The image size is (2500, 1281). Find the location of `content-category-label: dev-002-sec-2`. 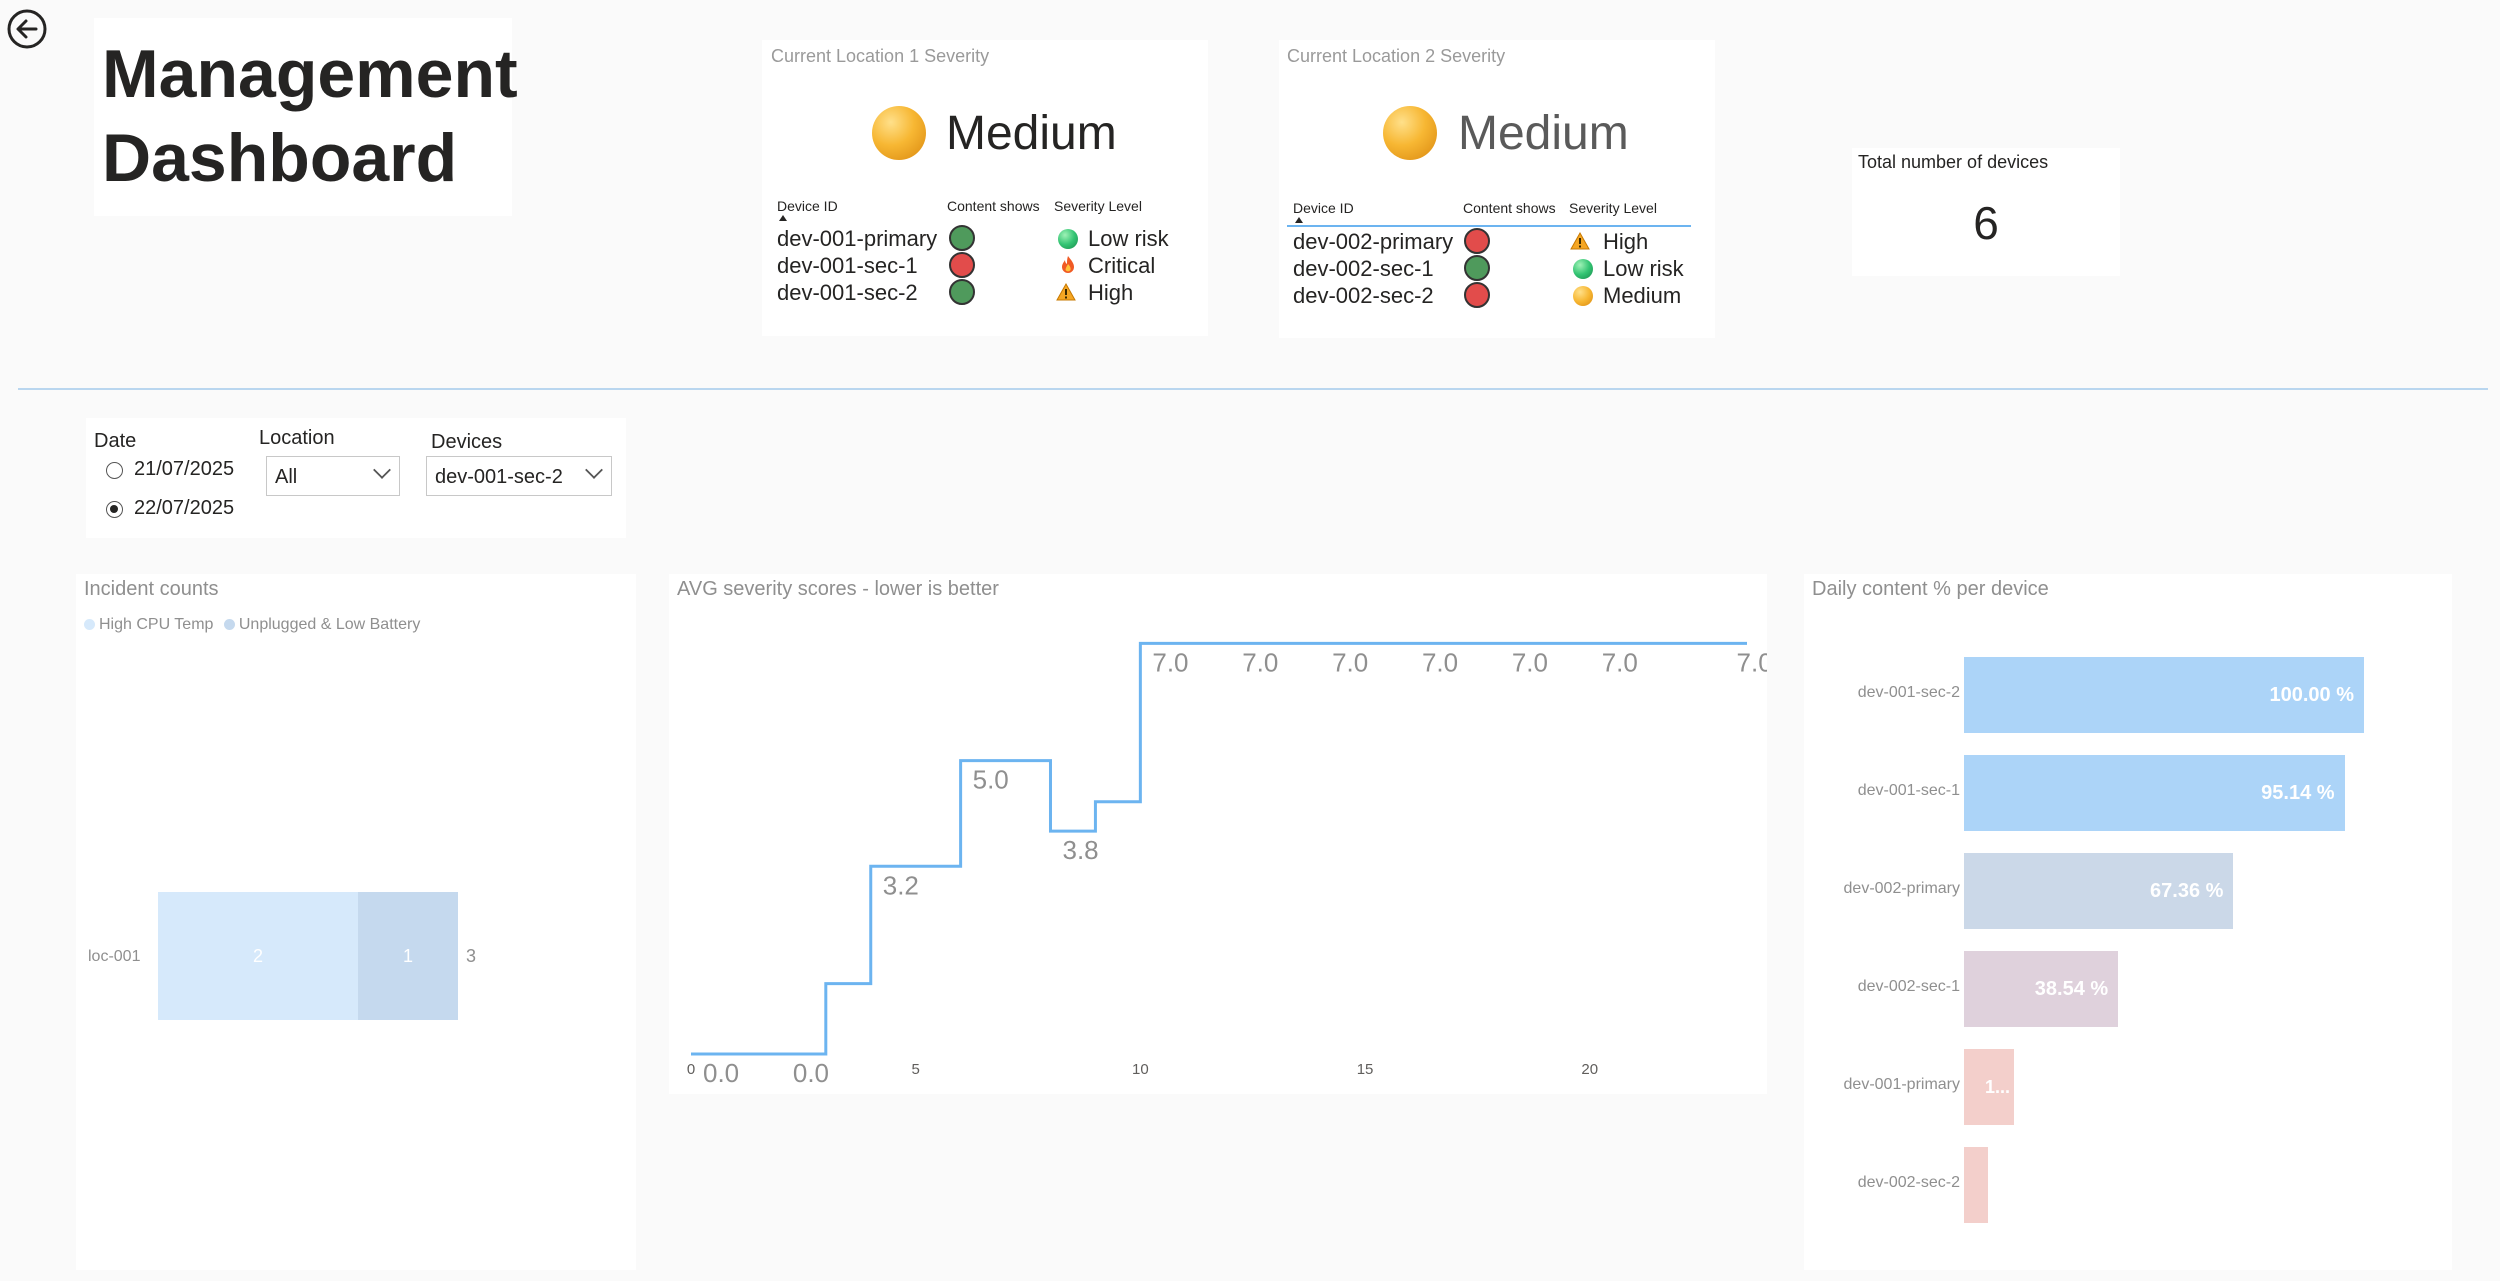

content-category-label: dev-002-sec-2 is located at coordinates (1908, 1182).